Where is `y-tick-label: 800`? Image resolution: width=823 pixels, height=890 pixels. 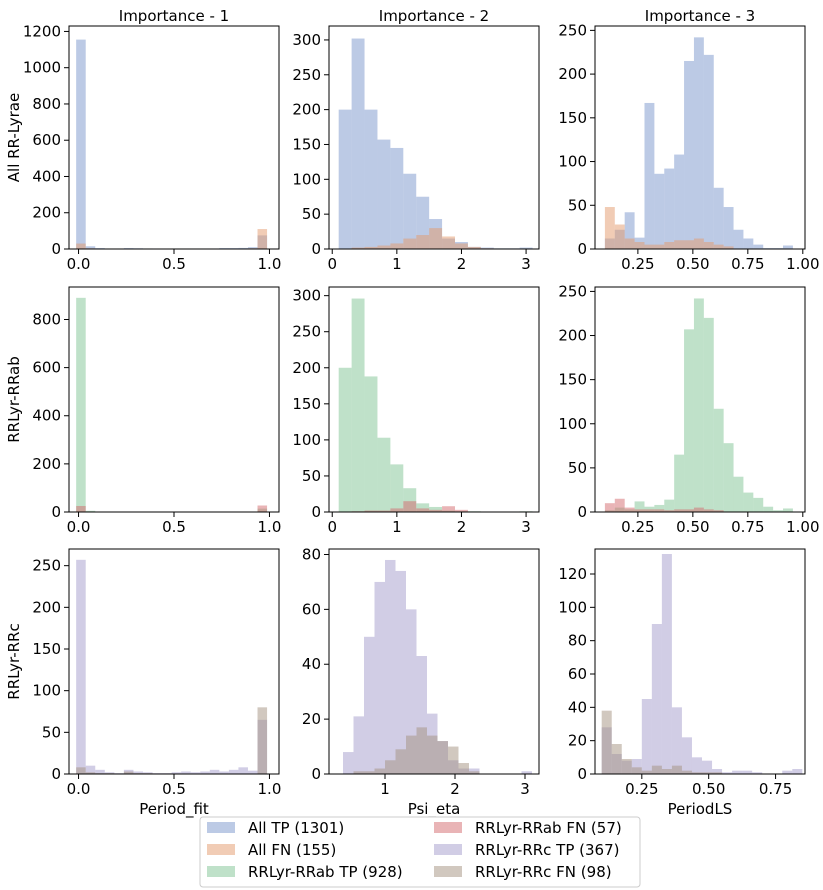 y-tick-label: 800 is located at coordinates (46, 319).